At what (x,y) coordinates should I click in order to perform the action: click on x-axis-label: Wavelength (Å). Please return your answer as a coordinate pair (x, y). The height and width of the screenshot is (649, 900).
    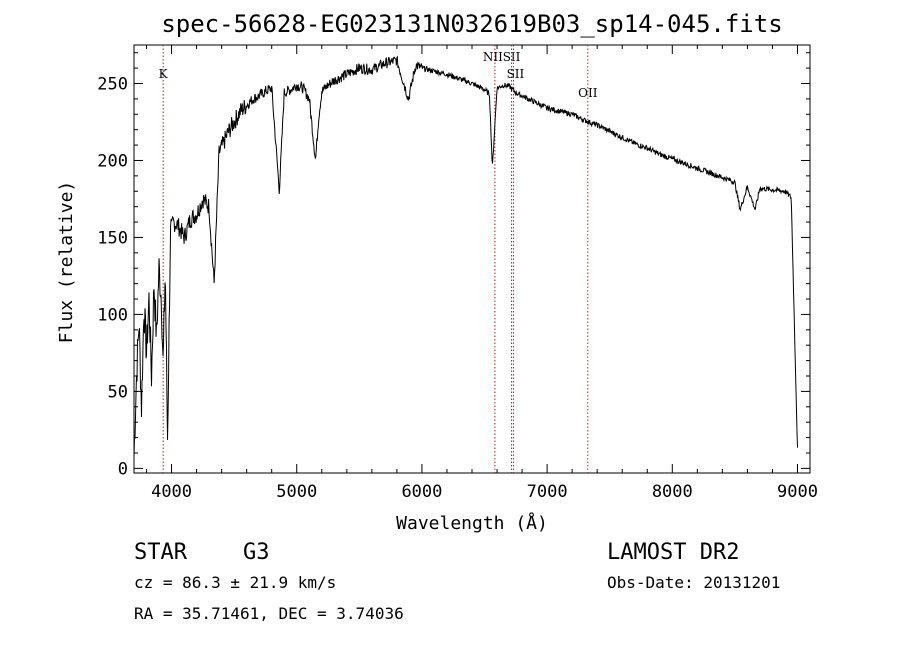
    Looking at the image, I should click on (472, 523).